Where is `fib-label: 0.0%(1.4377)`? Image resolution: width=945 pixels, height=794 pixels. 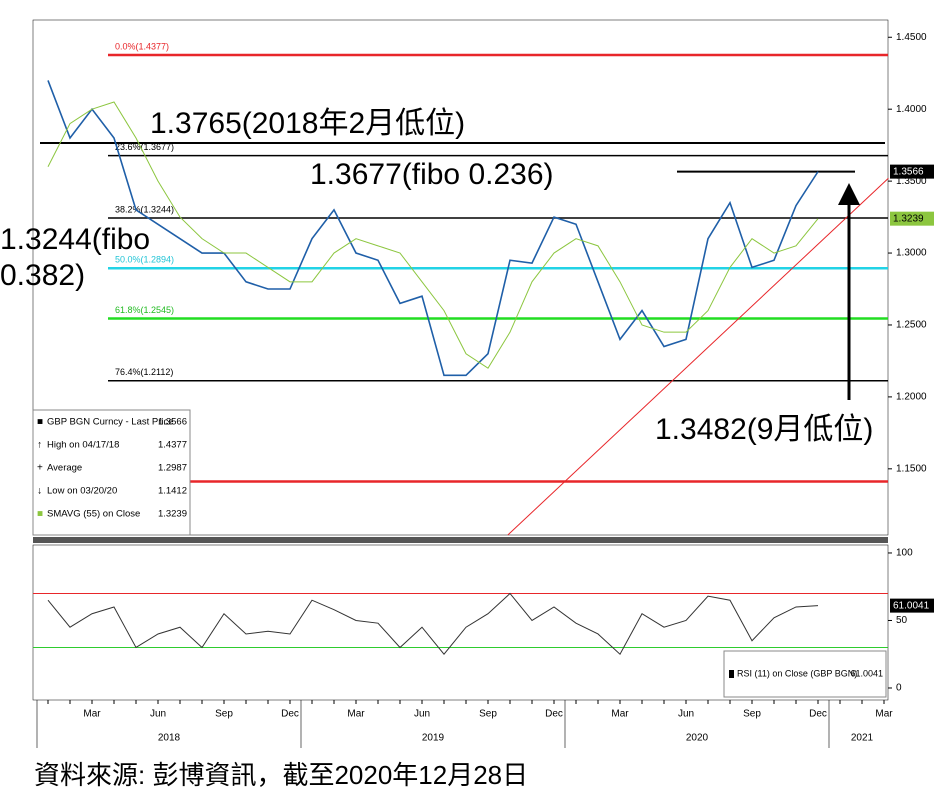
fib-label: 0.0%(1.4377) is located at coordinates (142, 46).